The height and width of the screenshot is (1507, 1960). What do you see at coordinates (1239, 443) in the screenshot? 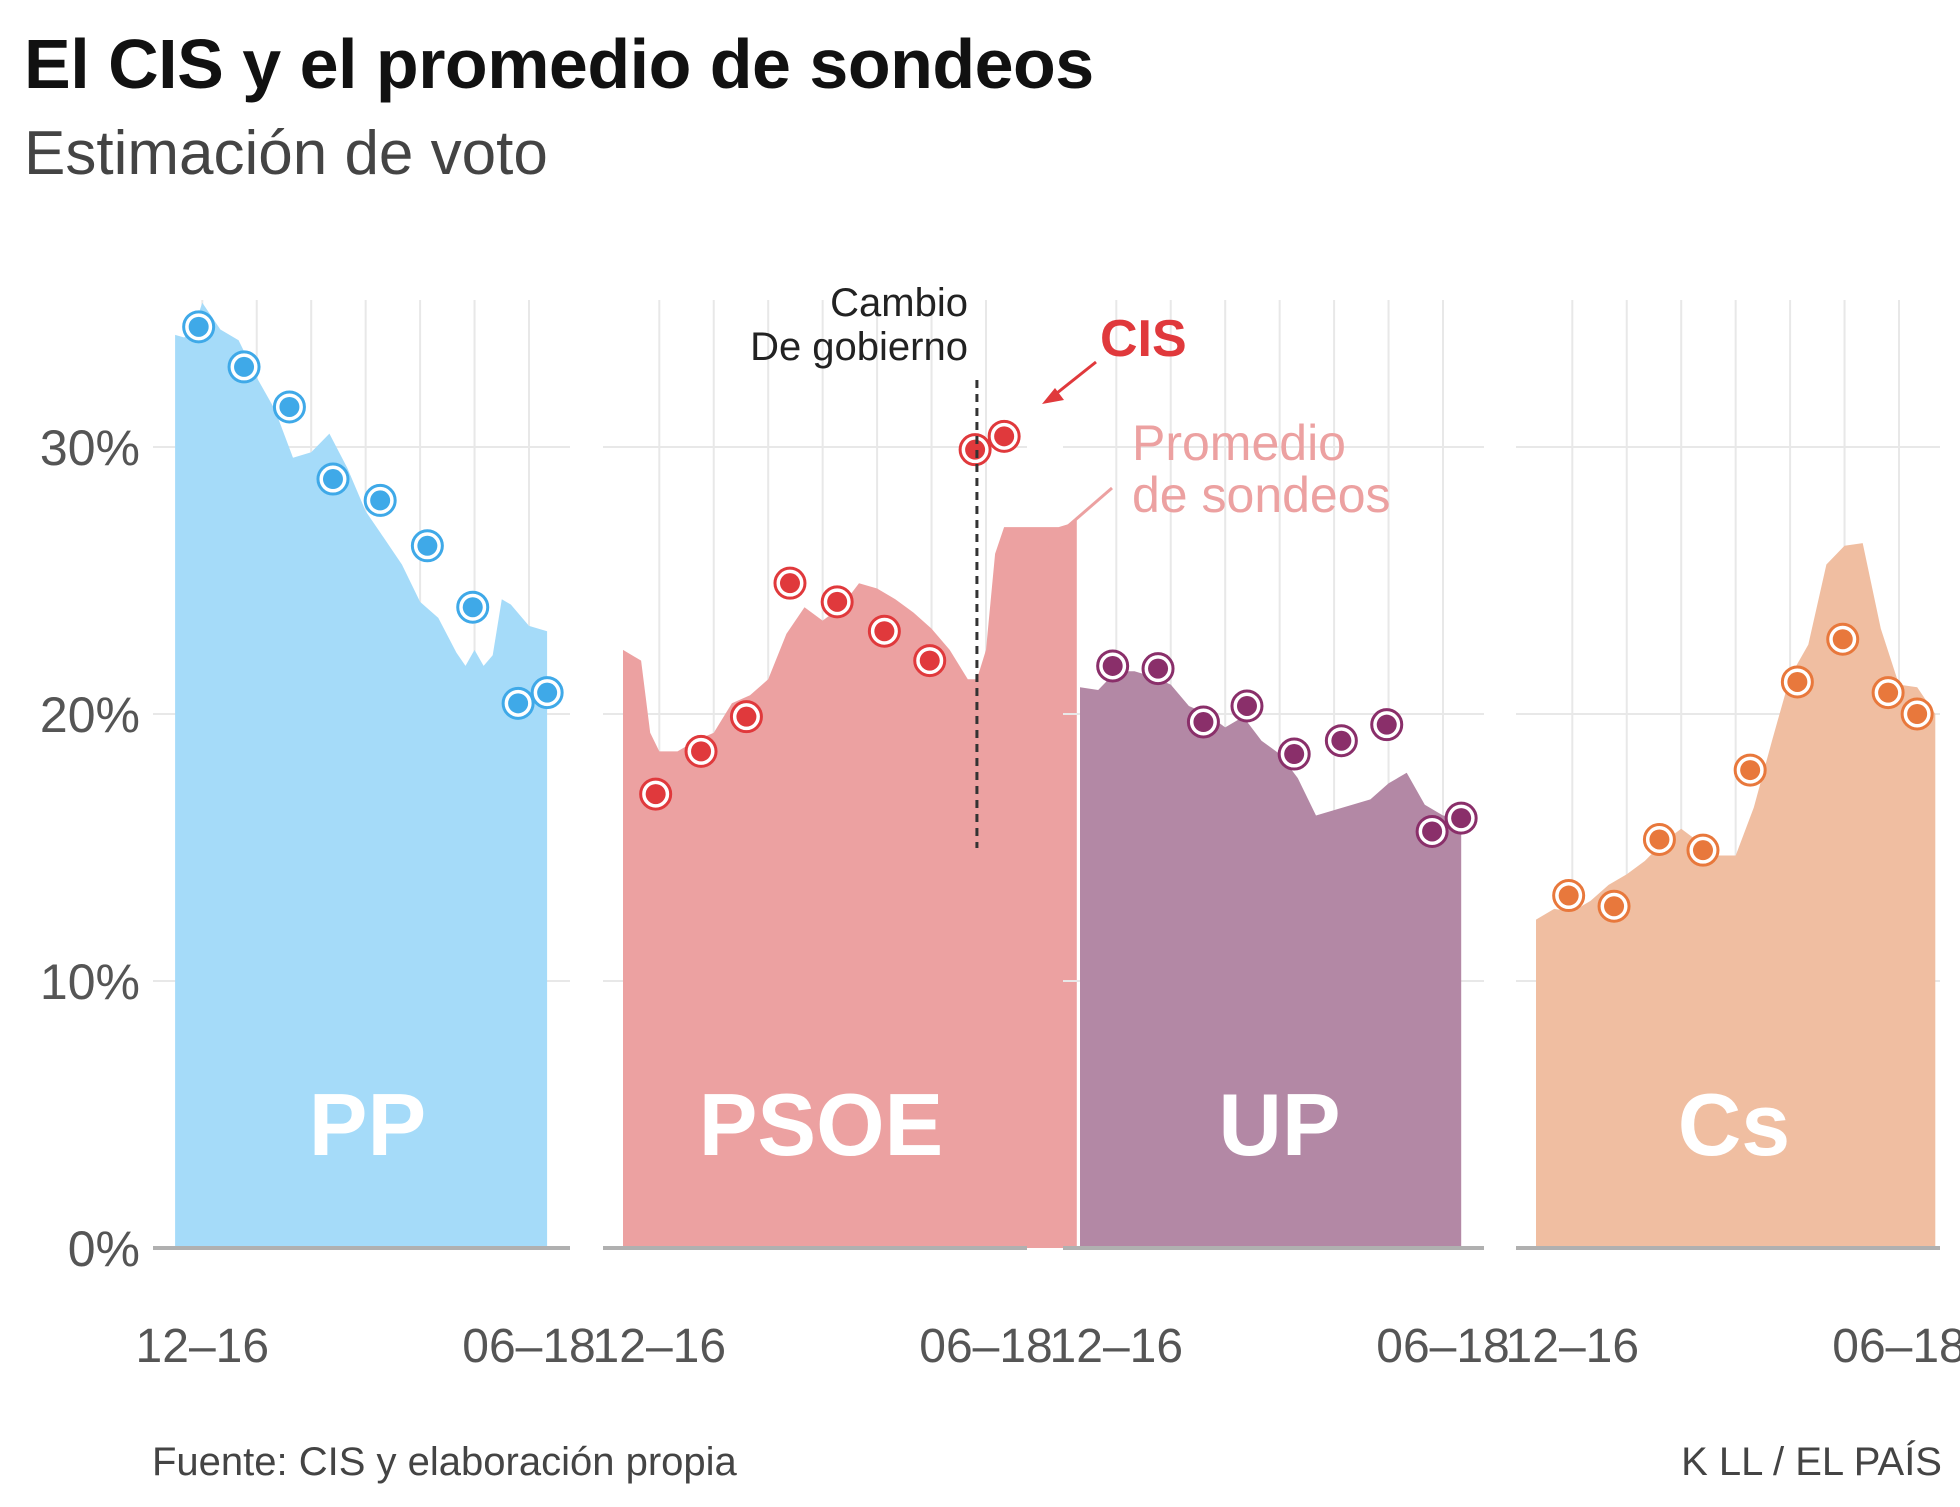
I see `promedio-legend-line1: Promedio` at bounding box center [1239, 443].